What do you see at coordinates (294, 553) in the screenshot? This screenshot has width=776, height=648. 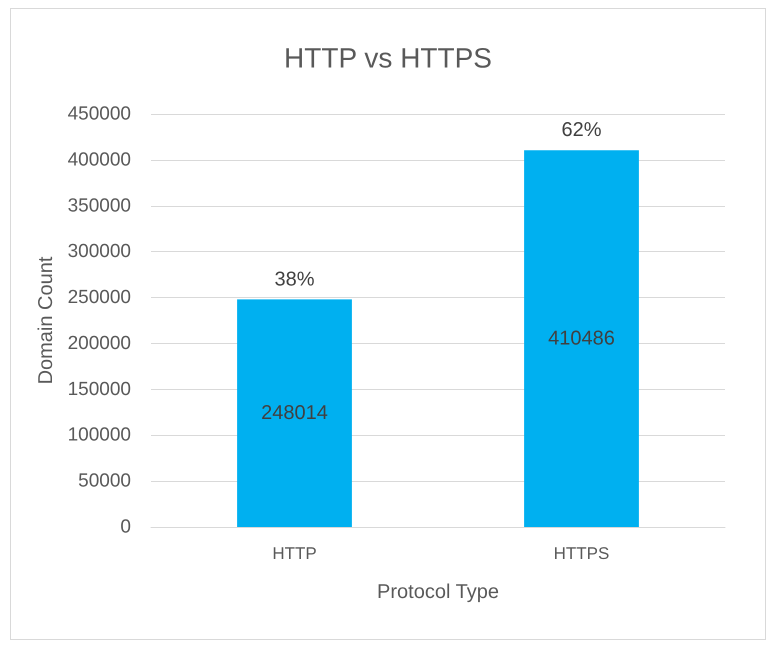 I see `x-tick-label: HTTP` at bounding box center [294, 553].